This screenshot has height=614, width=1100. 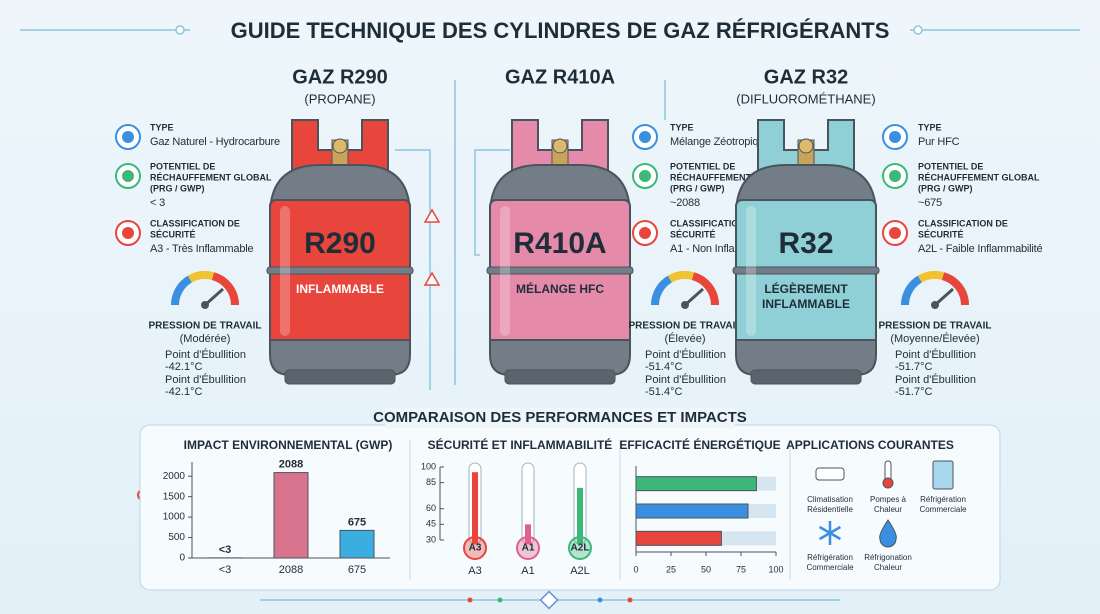 I want to click on y-tick-label: 45, so click(x=431, y=524).